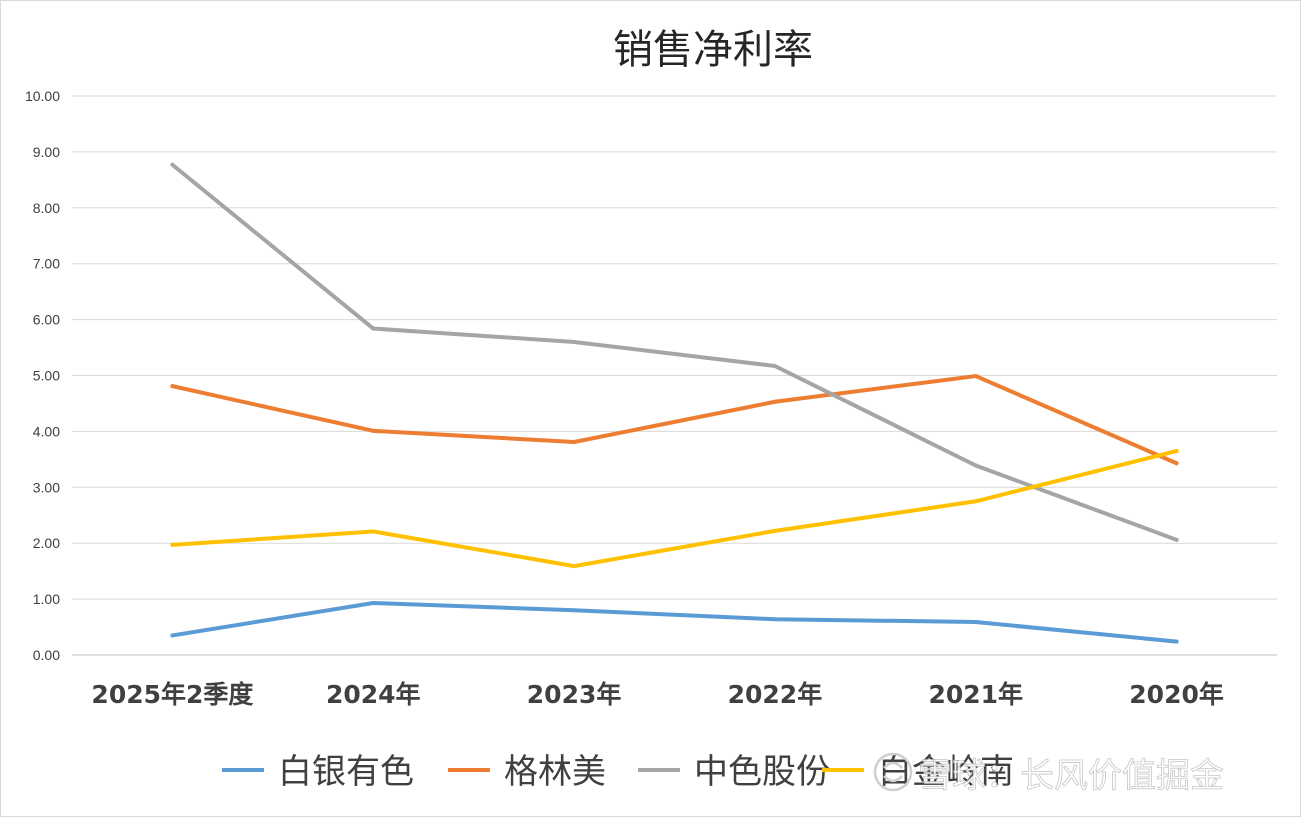 Image resolution: width=1301 pixels, height=817 pixels. I want to click on x-tick-label: 2024年, so click(373, 694).